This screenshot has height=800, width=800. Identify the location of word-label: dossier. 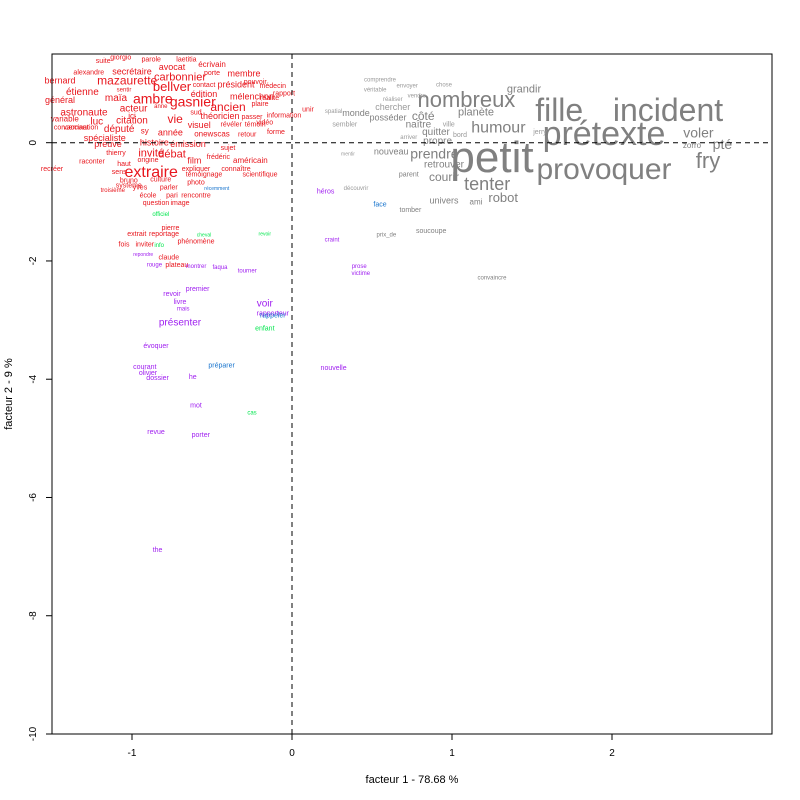
(157, 378).